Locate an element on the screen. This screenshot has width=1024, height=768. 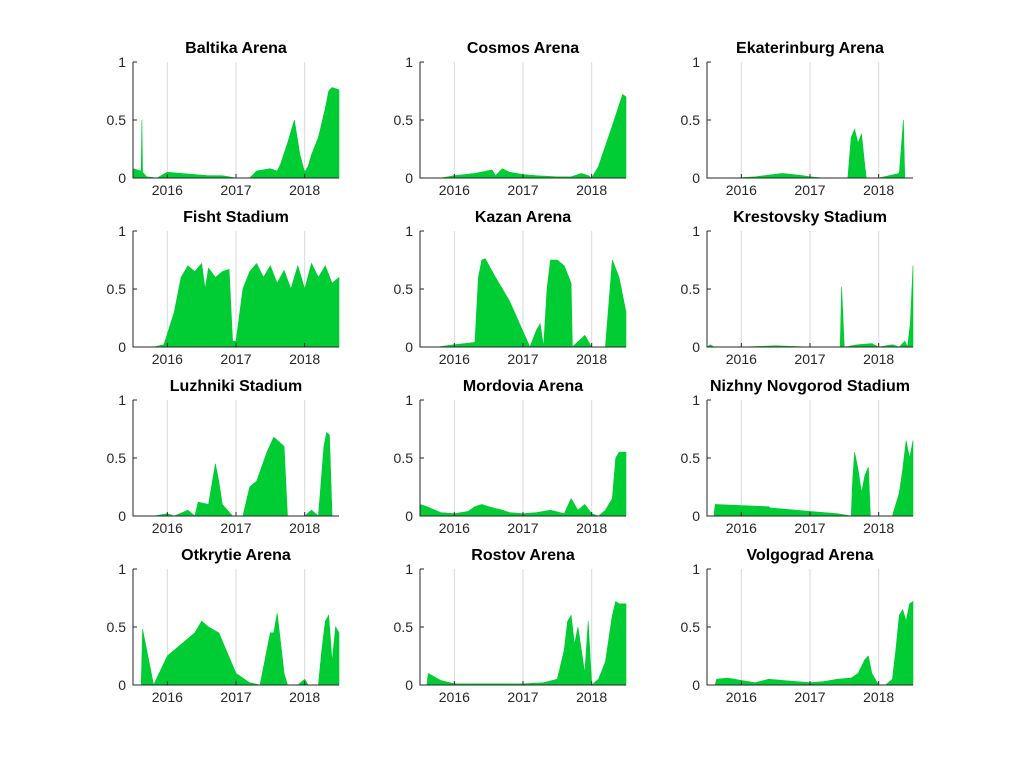
panel-mordovia-arena: 2016 2017 2018 0 0.5 1 Mordovia Arena is located at coordinates (510, 457).